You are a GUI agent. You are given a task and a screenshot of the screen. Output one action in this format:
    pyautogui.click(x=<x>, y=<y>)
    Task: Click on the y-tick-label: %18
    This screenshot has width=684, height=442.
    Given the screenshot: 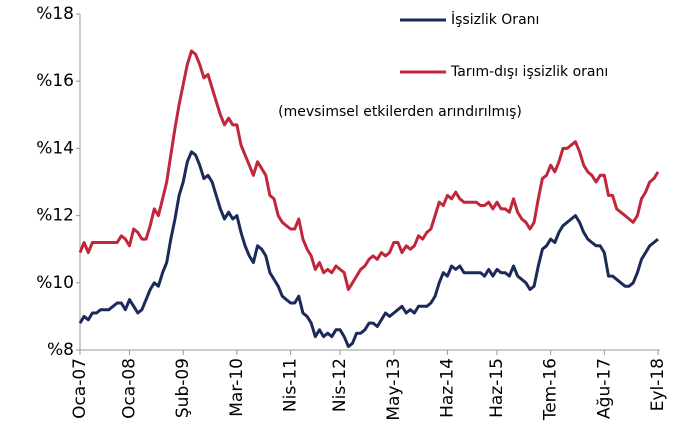 What is the action you would take?
    pyautogui.click(x=55, y=14)
    